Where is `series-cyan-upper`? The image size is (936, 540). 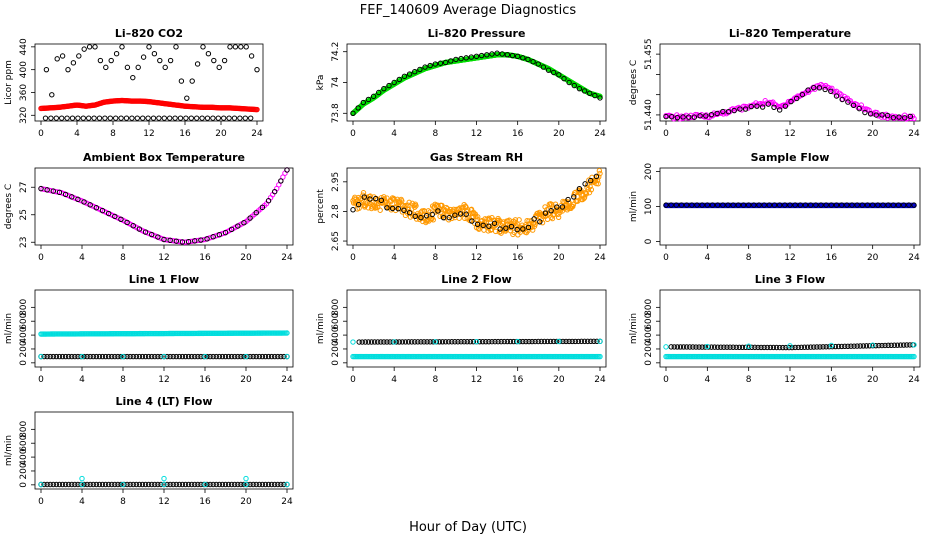
series-cyan-upper is located at coordinates (476, 341).